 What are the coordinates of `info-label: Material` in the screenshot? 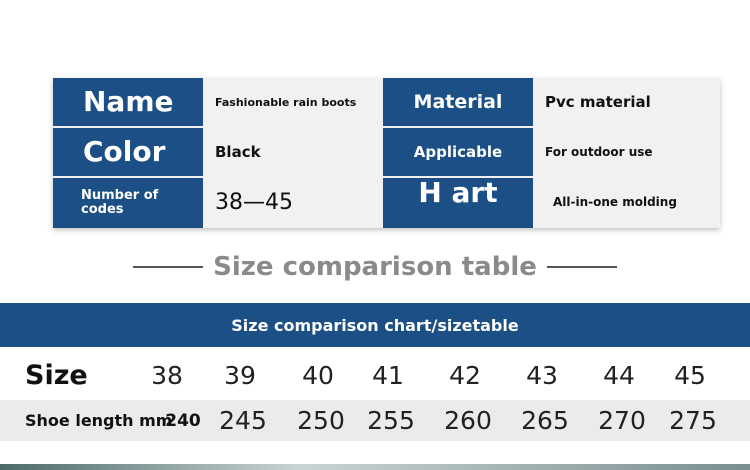 It's located at (458, 102).